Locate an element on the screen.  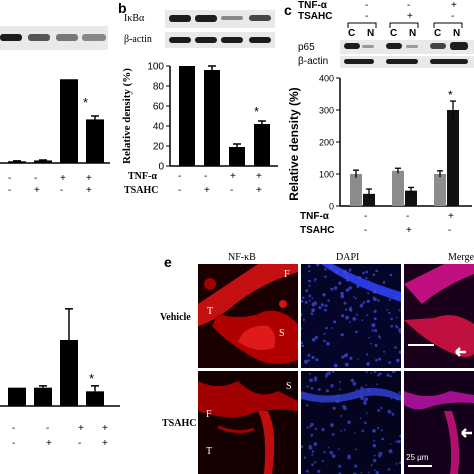
blot-beta-actin-b is located at coordinates (220, 40).